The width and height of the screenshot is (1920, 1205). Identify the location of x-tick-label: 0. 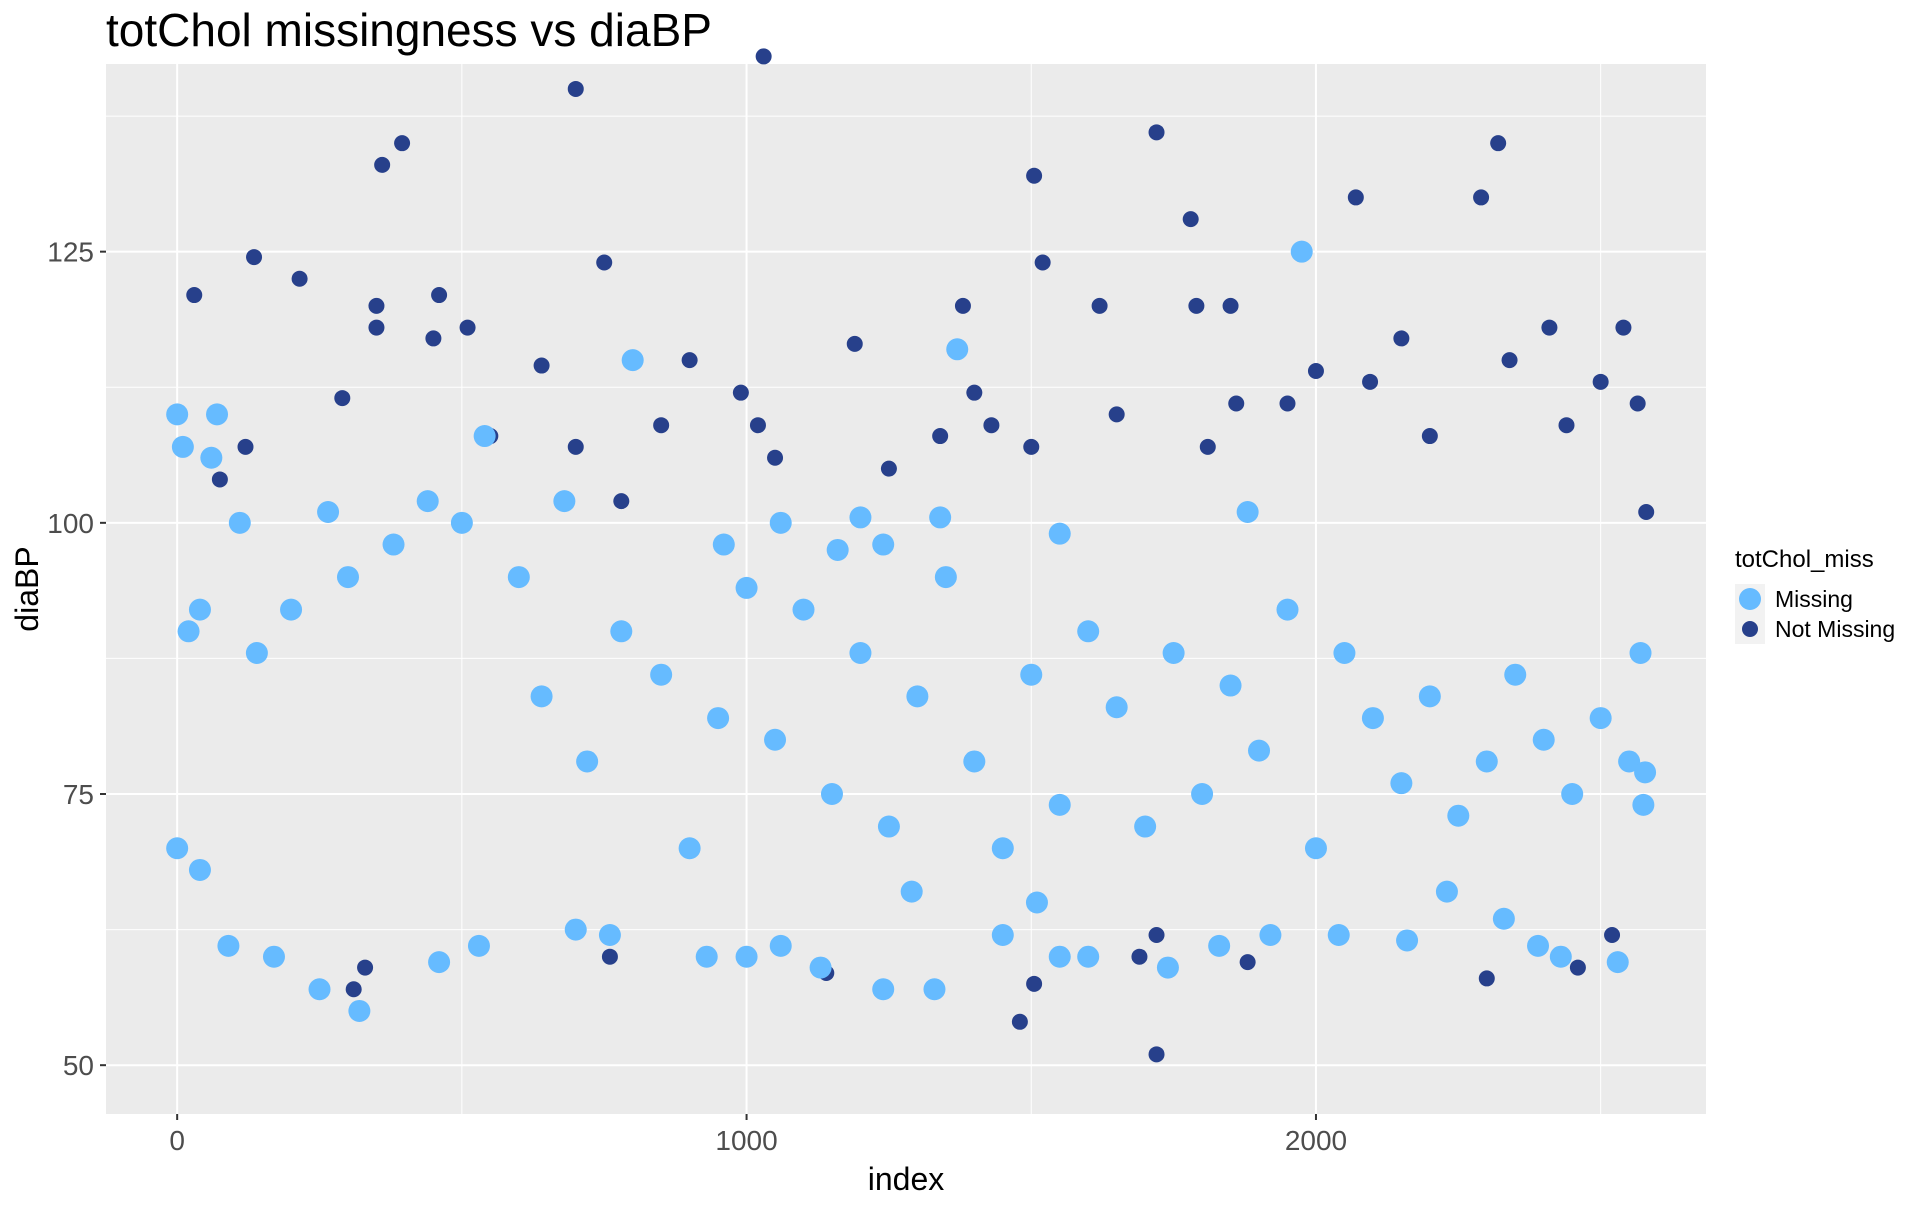
(177, 1140).